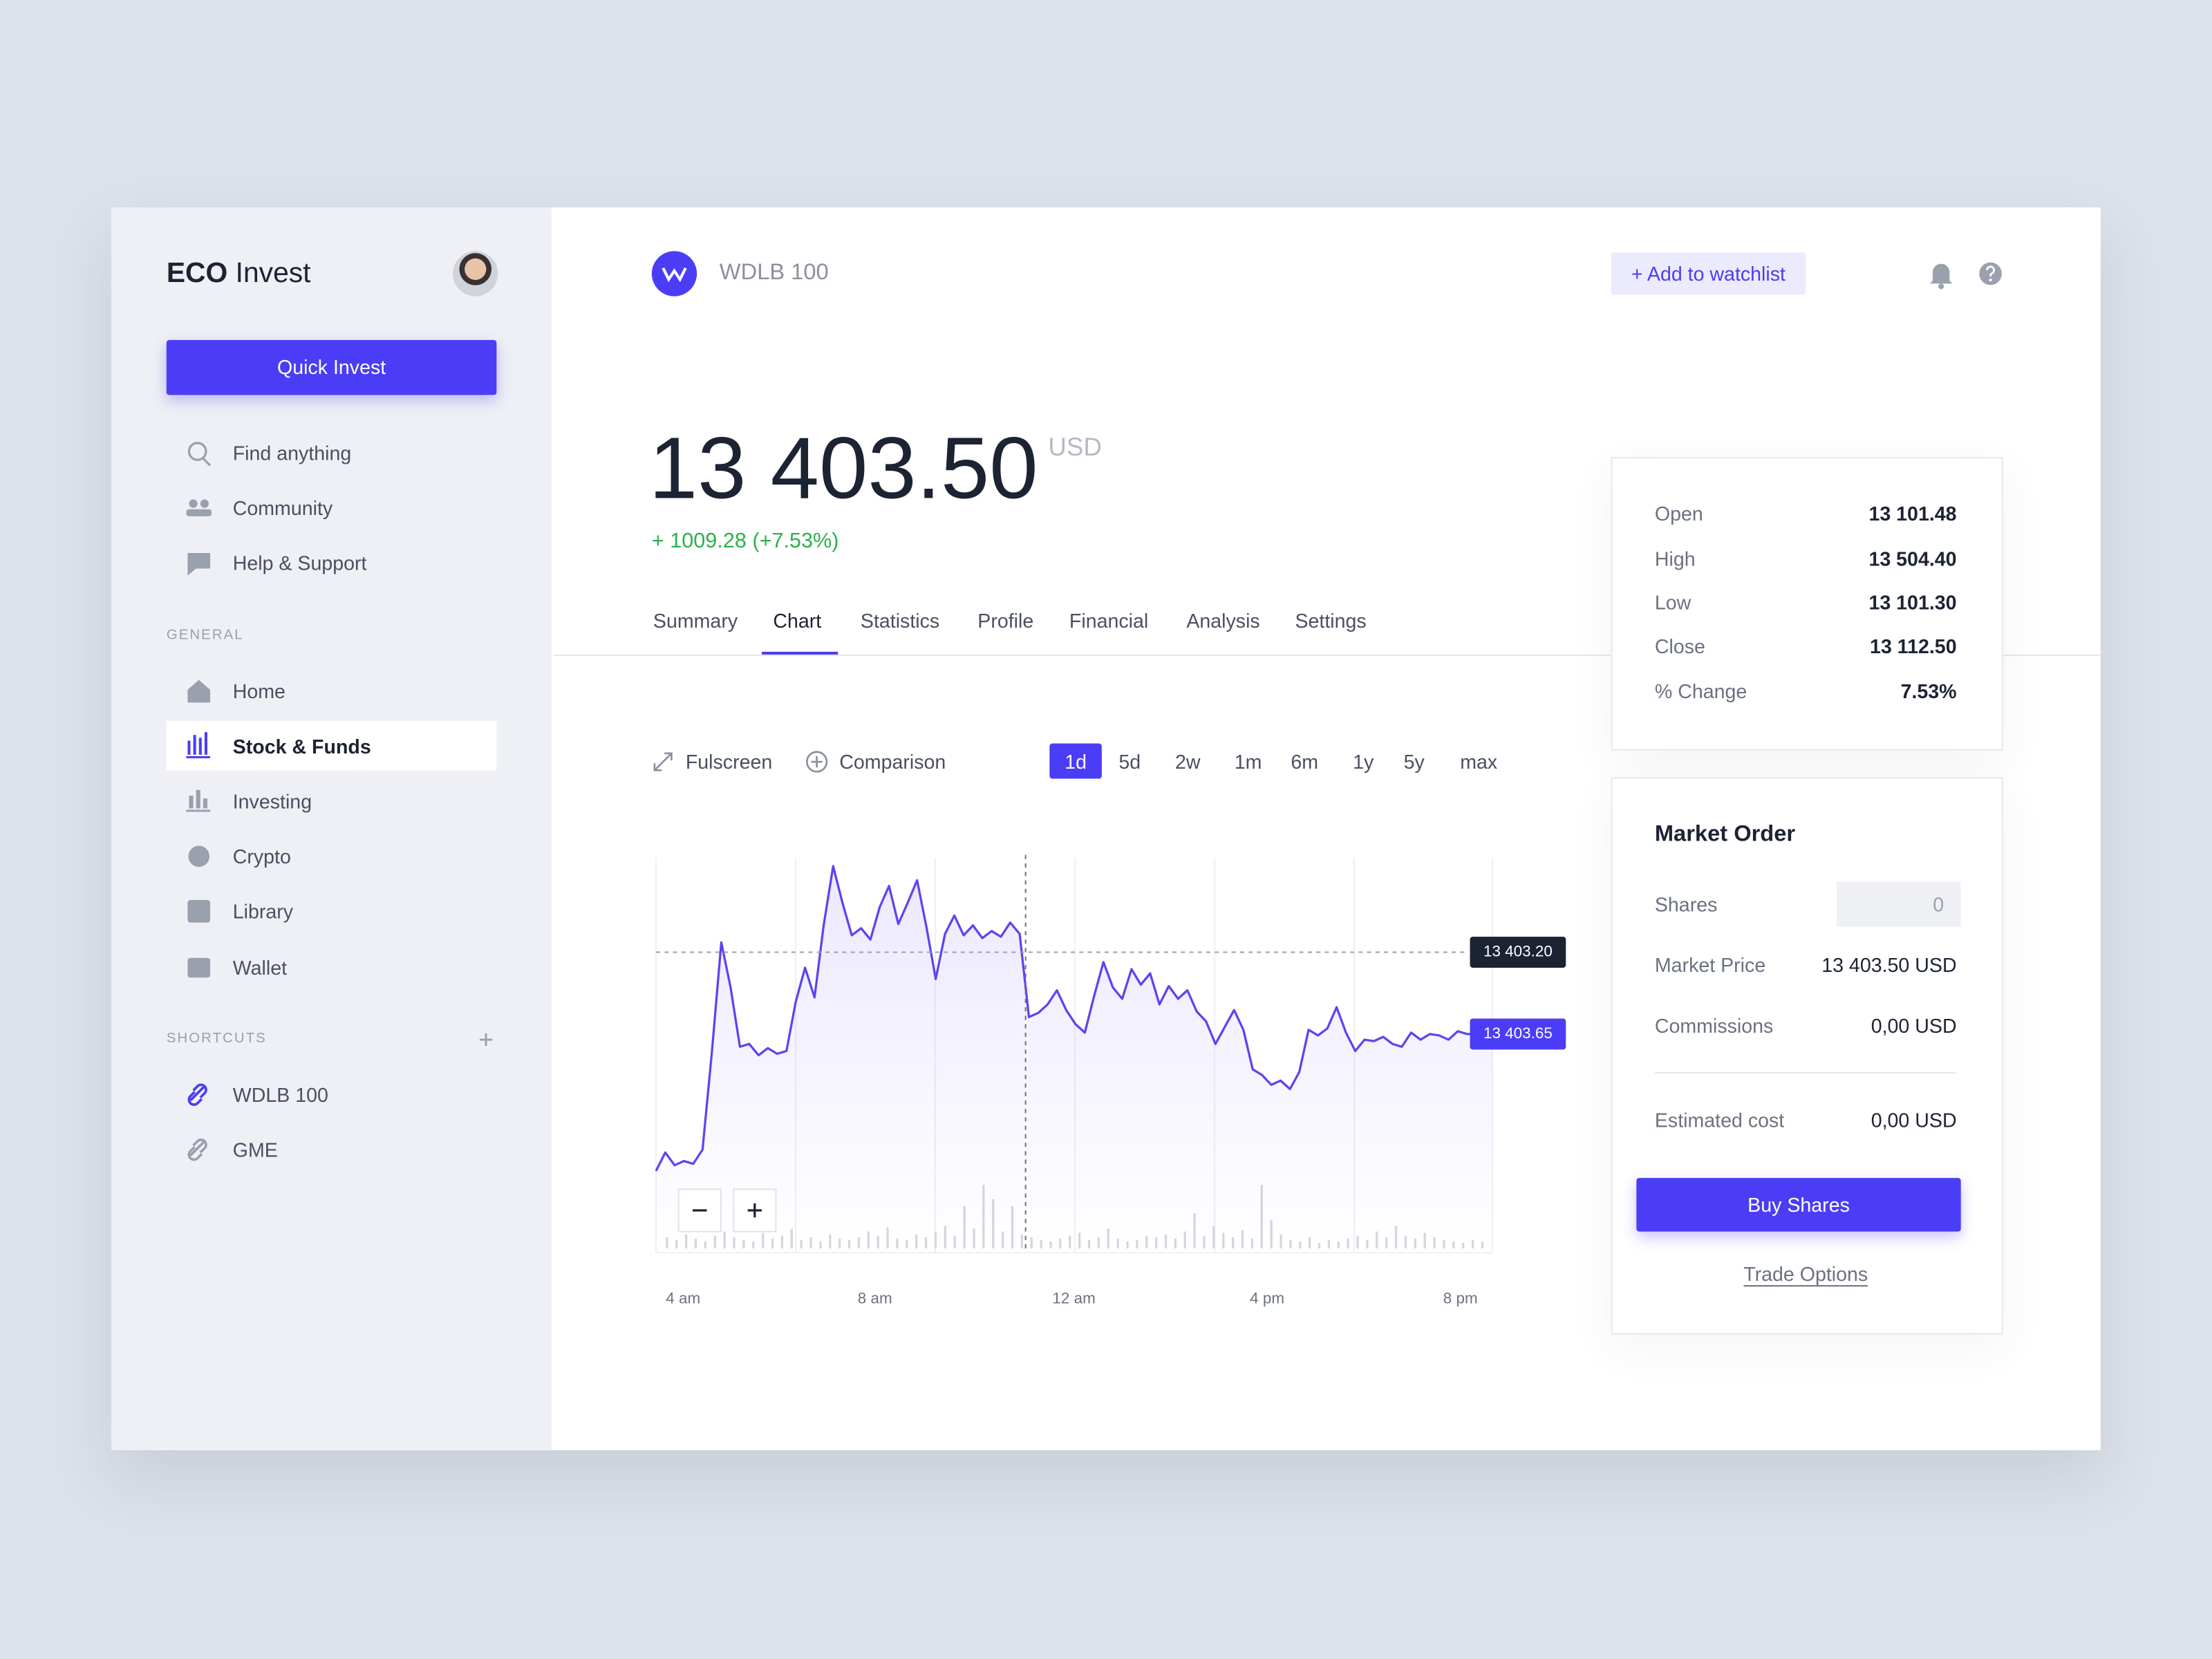  What do you see at coordinates (1913, 513) in the screenshot?
I see `stat-value: 13 101.48` at bounding box center [1913, 513].